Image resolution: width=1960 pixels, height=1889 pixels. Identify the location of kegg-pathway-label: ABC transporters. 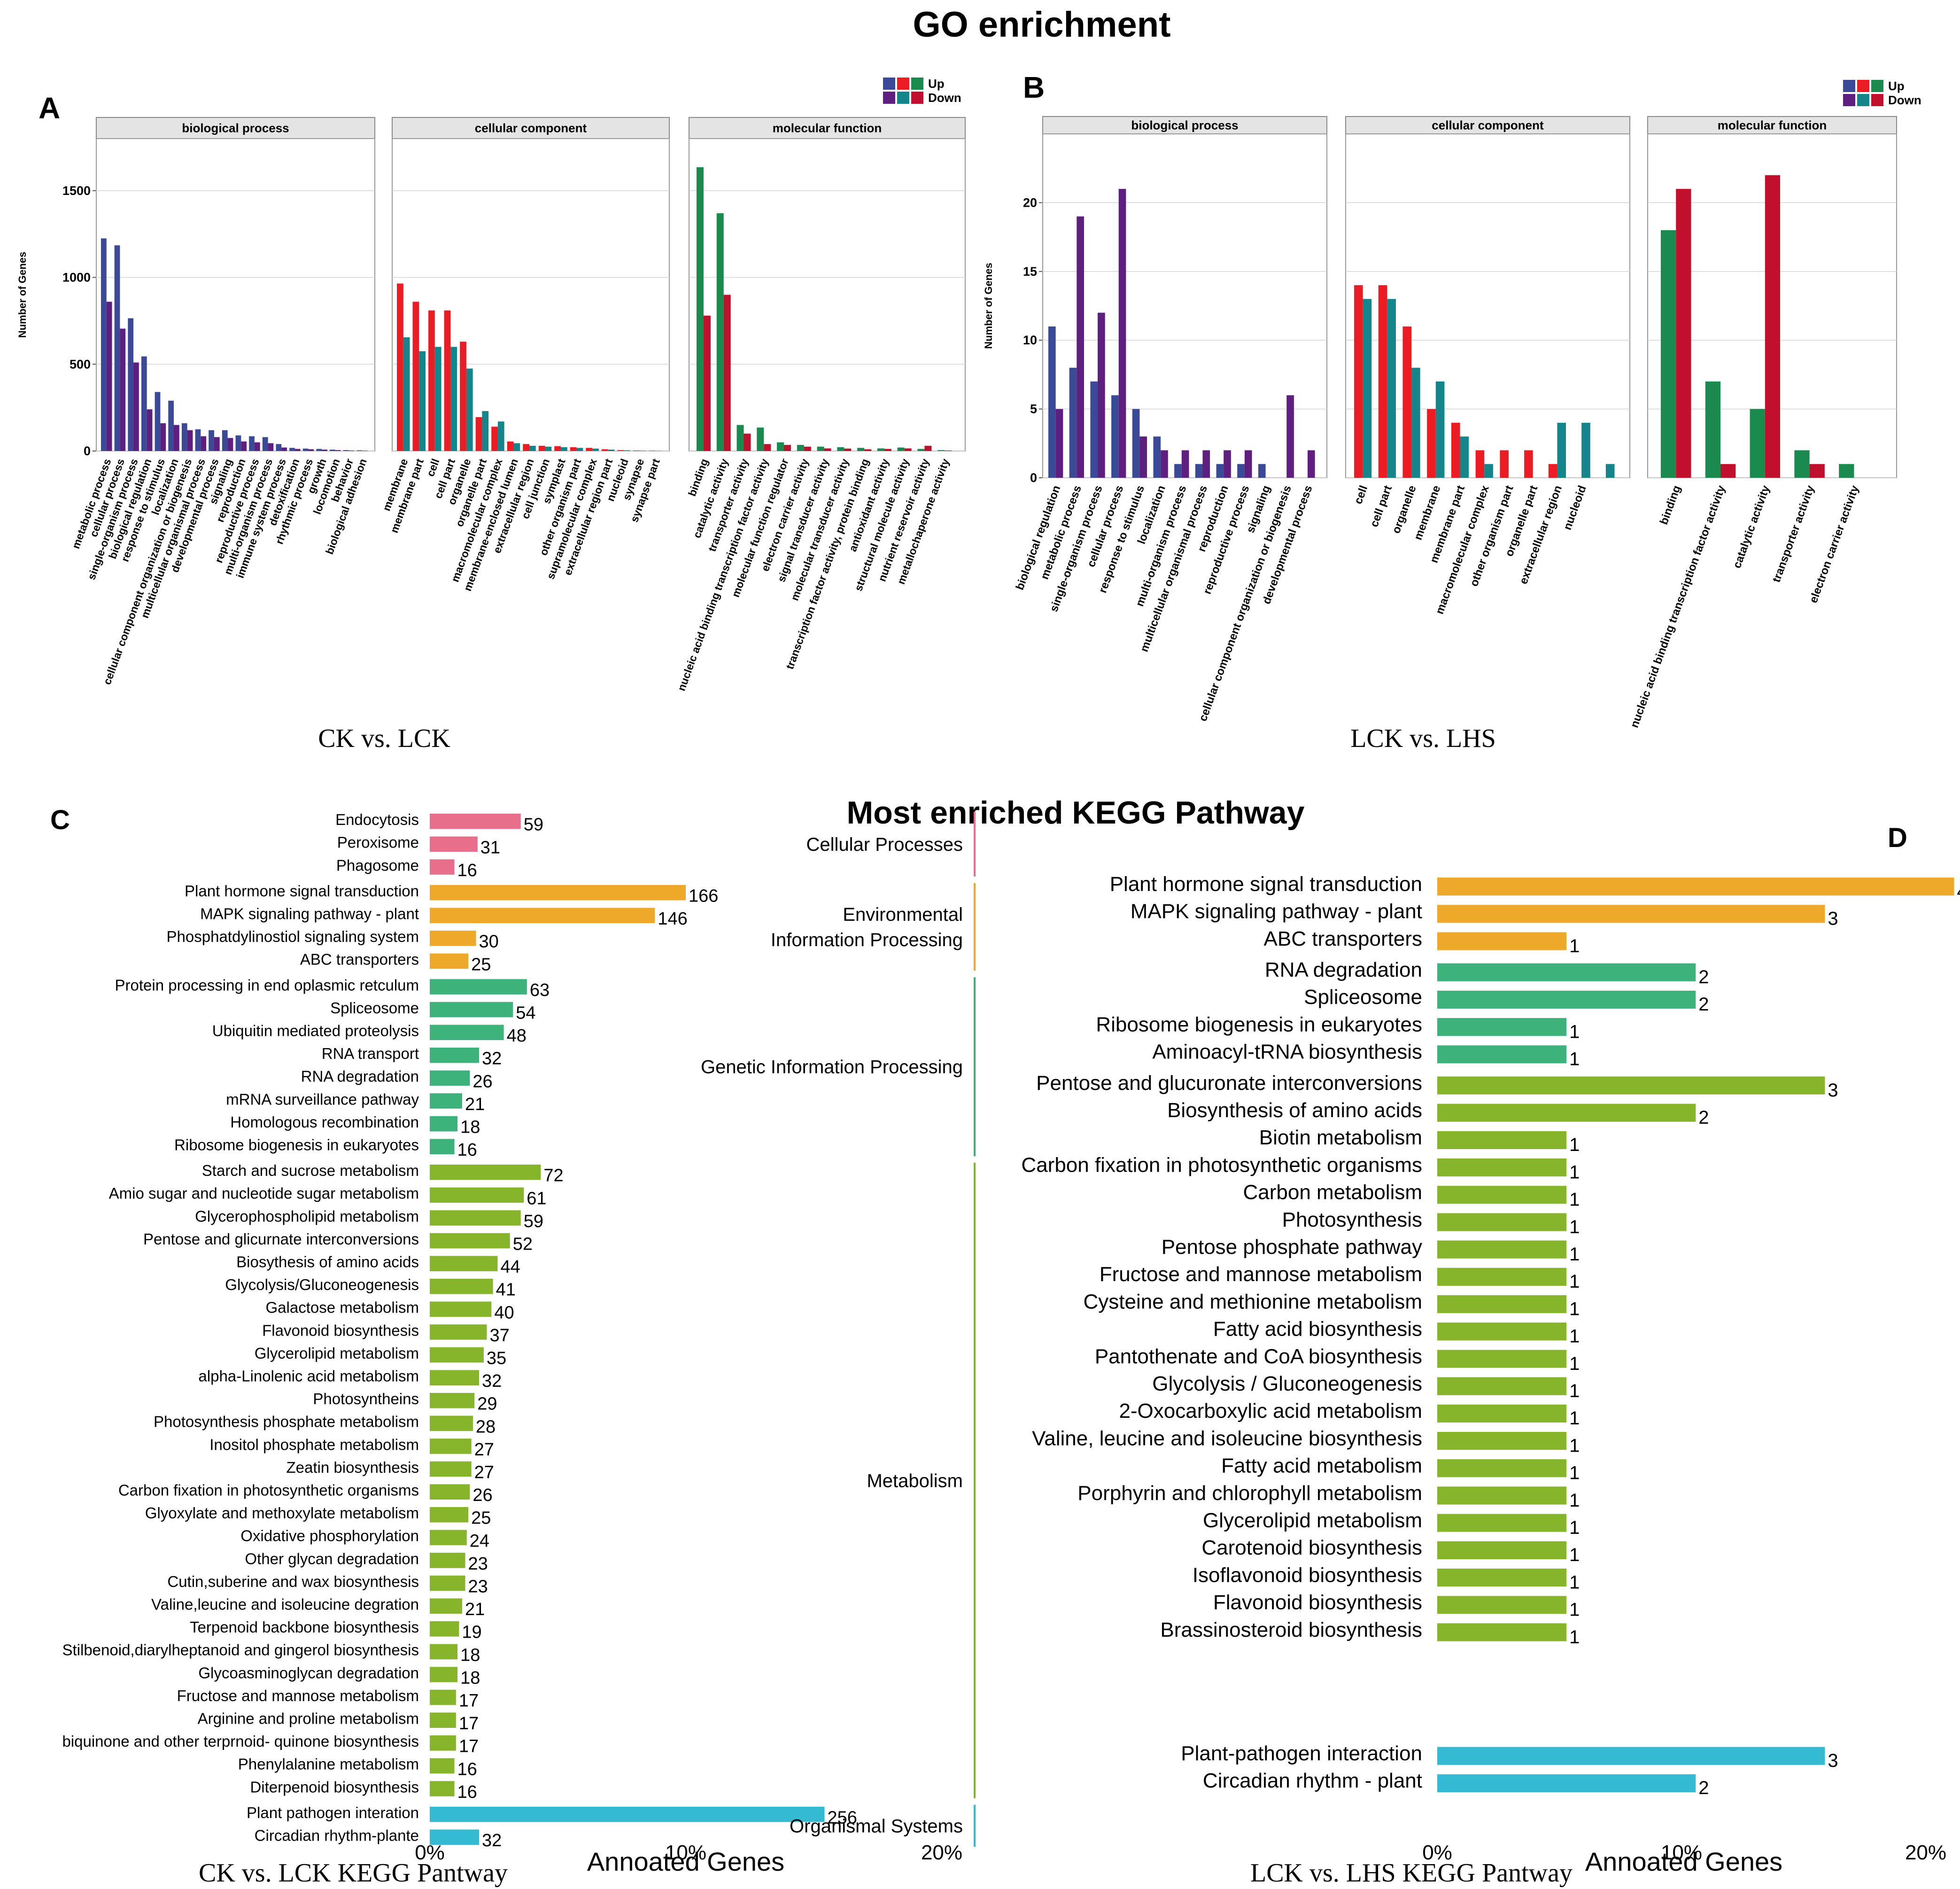
(359, 960).